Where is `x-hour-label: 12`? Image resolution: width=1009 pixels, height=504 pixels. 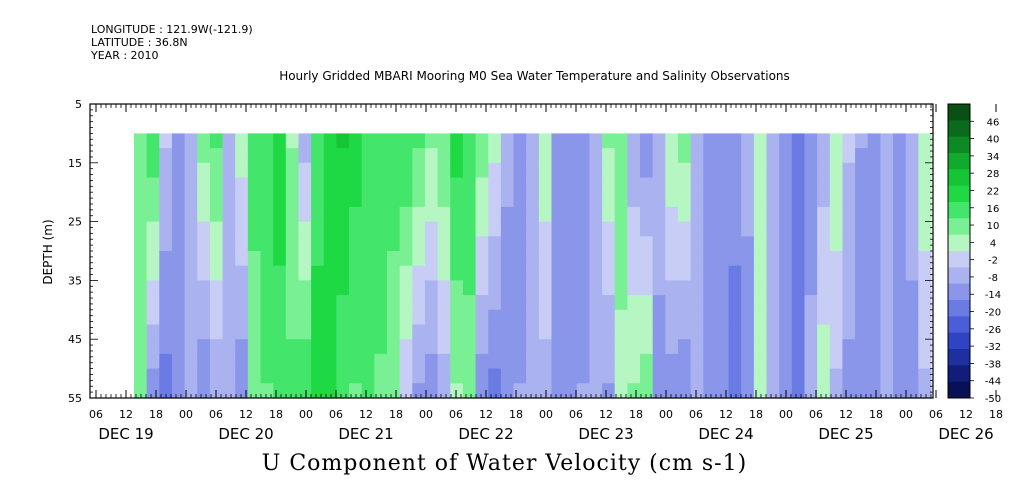 x-hour-label: 12 is located at coordinates (246, 414).